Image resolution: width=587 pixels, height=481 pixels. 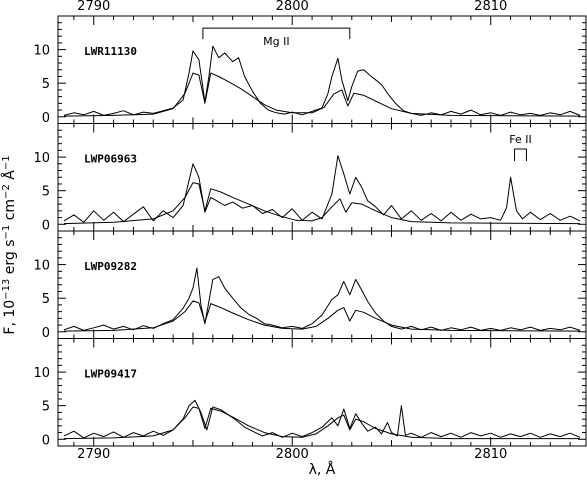 What do you see at coordinates (10, 244) in the screenshot?
I see `y-axis-label: F, 10−13 erg s−1 cm−2 Å−1` at bounding box center [10, 244].